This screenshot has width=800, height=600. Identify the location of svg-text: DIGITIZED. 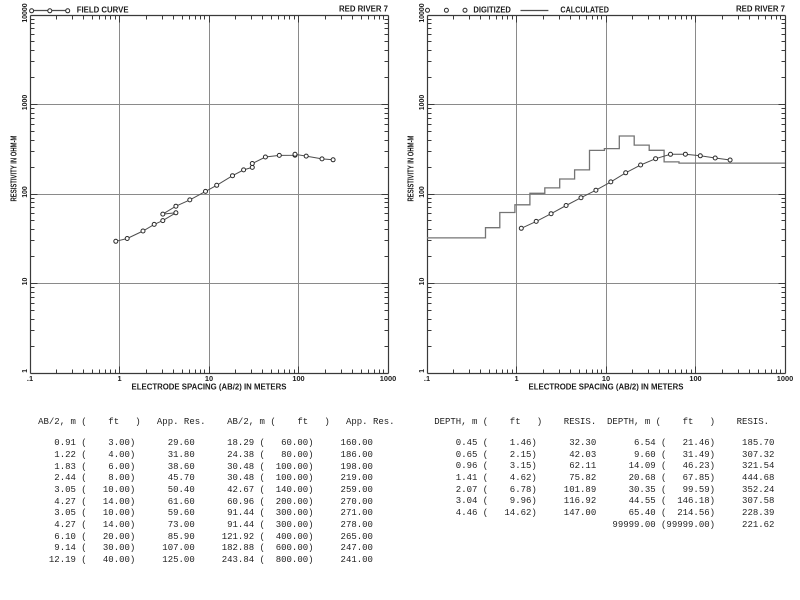
(492, 9).